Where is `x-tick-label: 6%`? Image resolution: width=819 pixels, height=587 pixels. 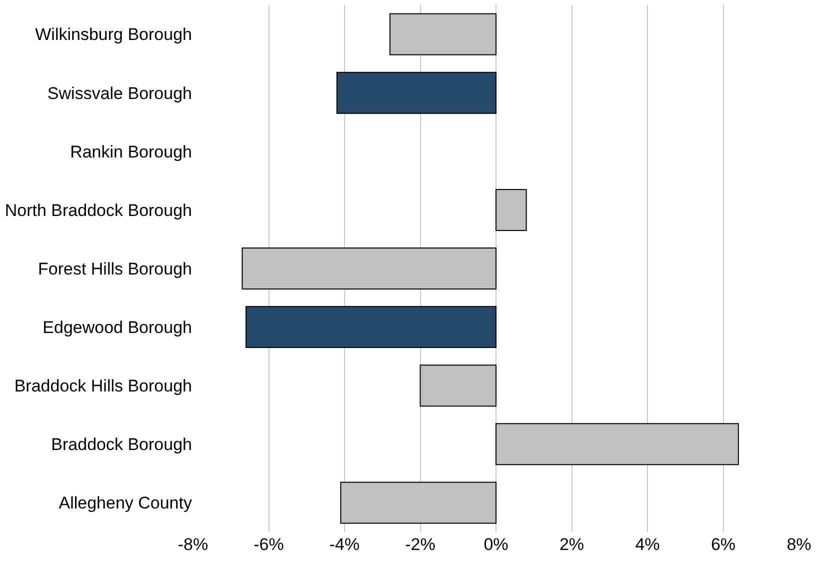
x-tick-label: 6% is located at coordinates (723, 544).